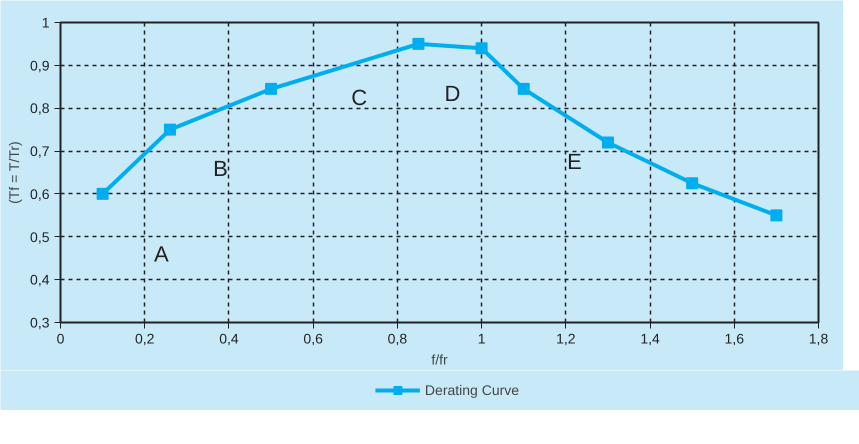 The width and height of the screenshot is (859, 444). Describe the element at coordinates (40, 108) in the screenshot. I see `y-tick-label: 0,8` at that location.